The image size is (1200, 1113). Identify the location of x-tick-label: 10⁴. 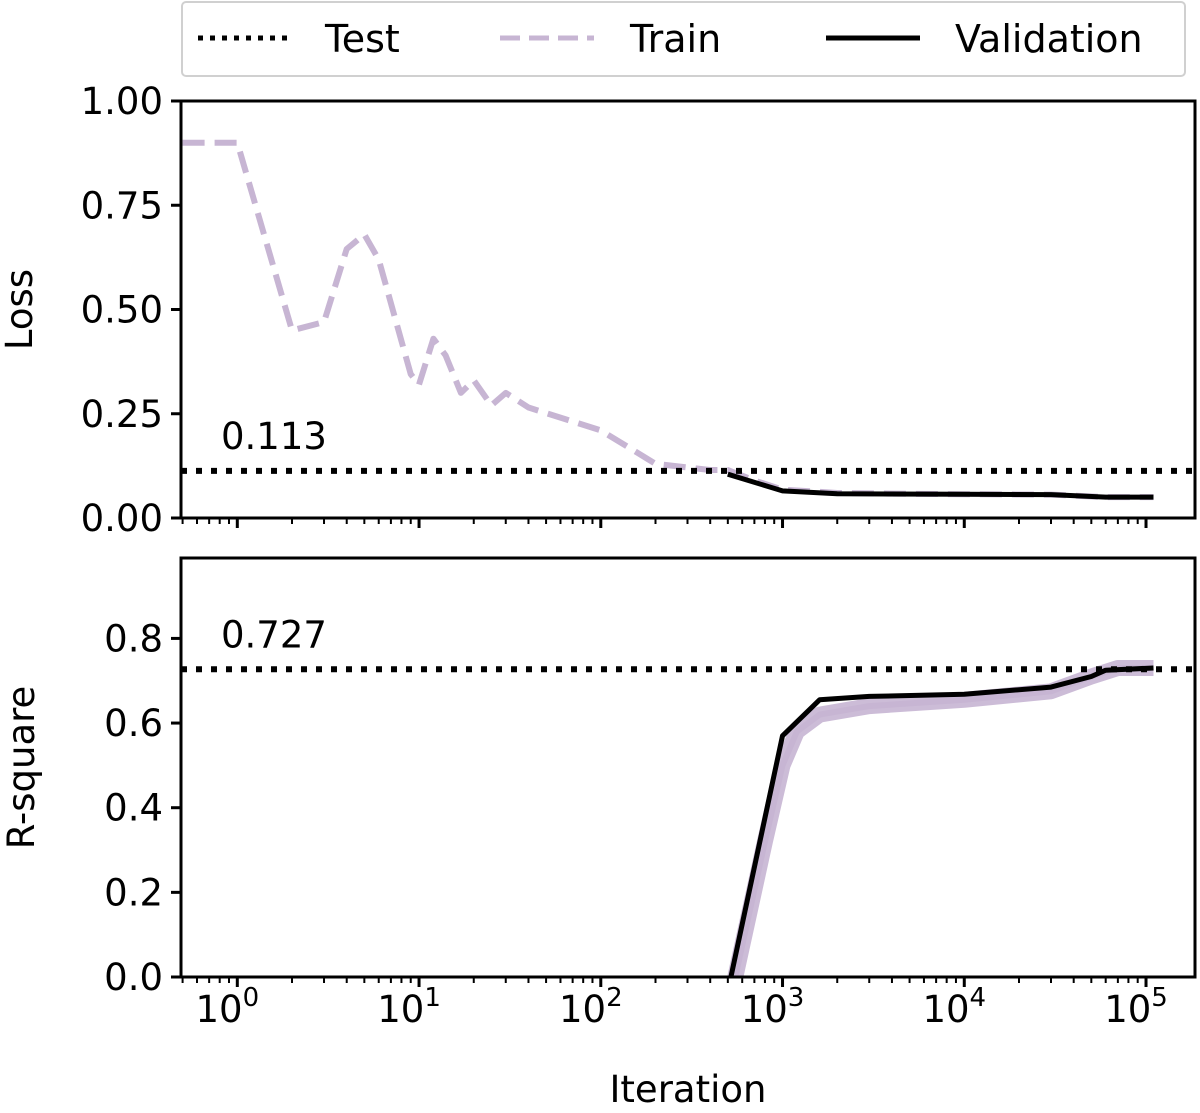
(954, 1007).